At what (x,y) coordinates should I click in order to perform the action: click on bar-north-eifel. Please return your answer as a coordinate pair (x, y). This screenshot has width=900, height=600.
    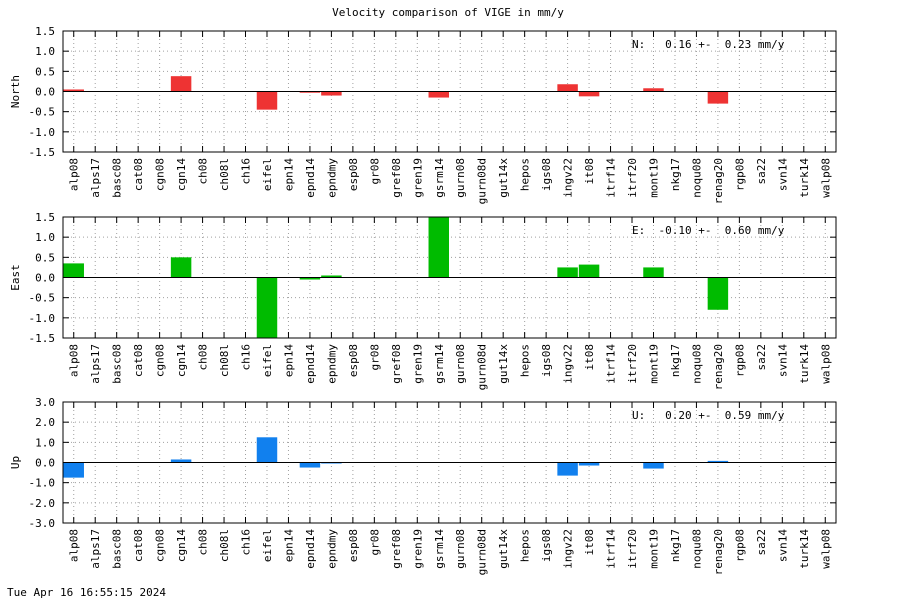
    Looking at the image, I should click on (267, 100).